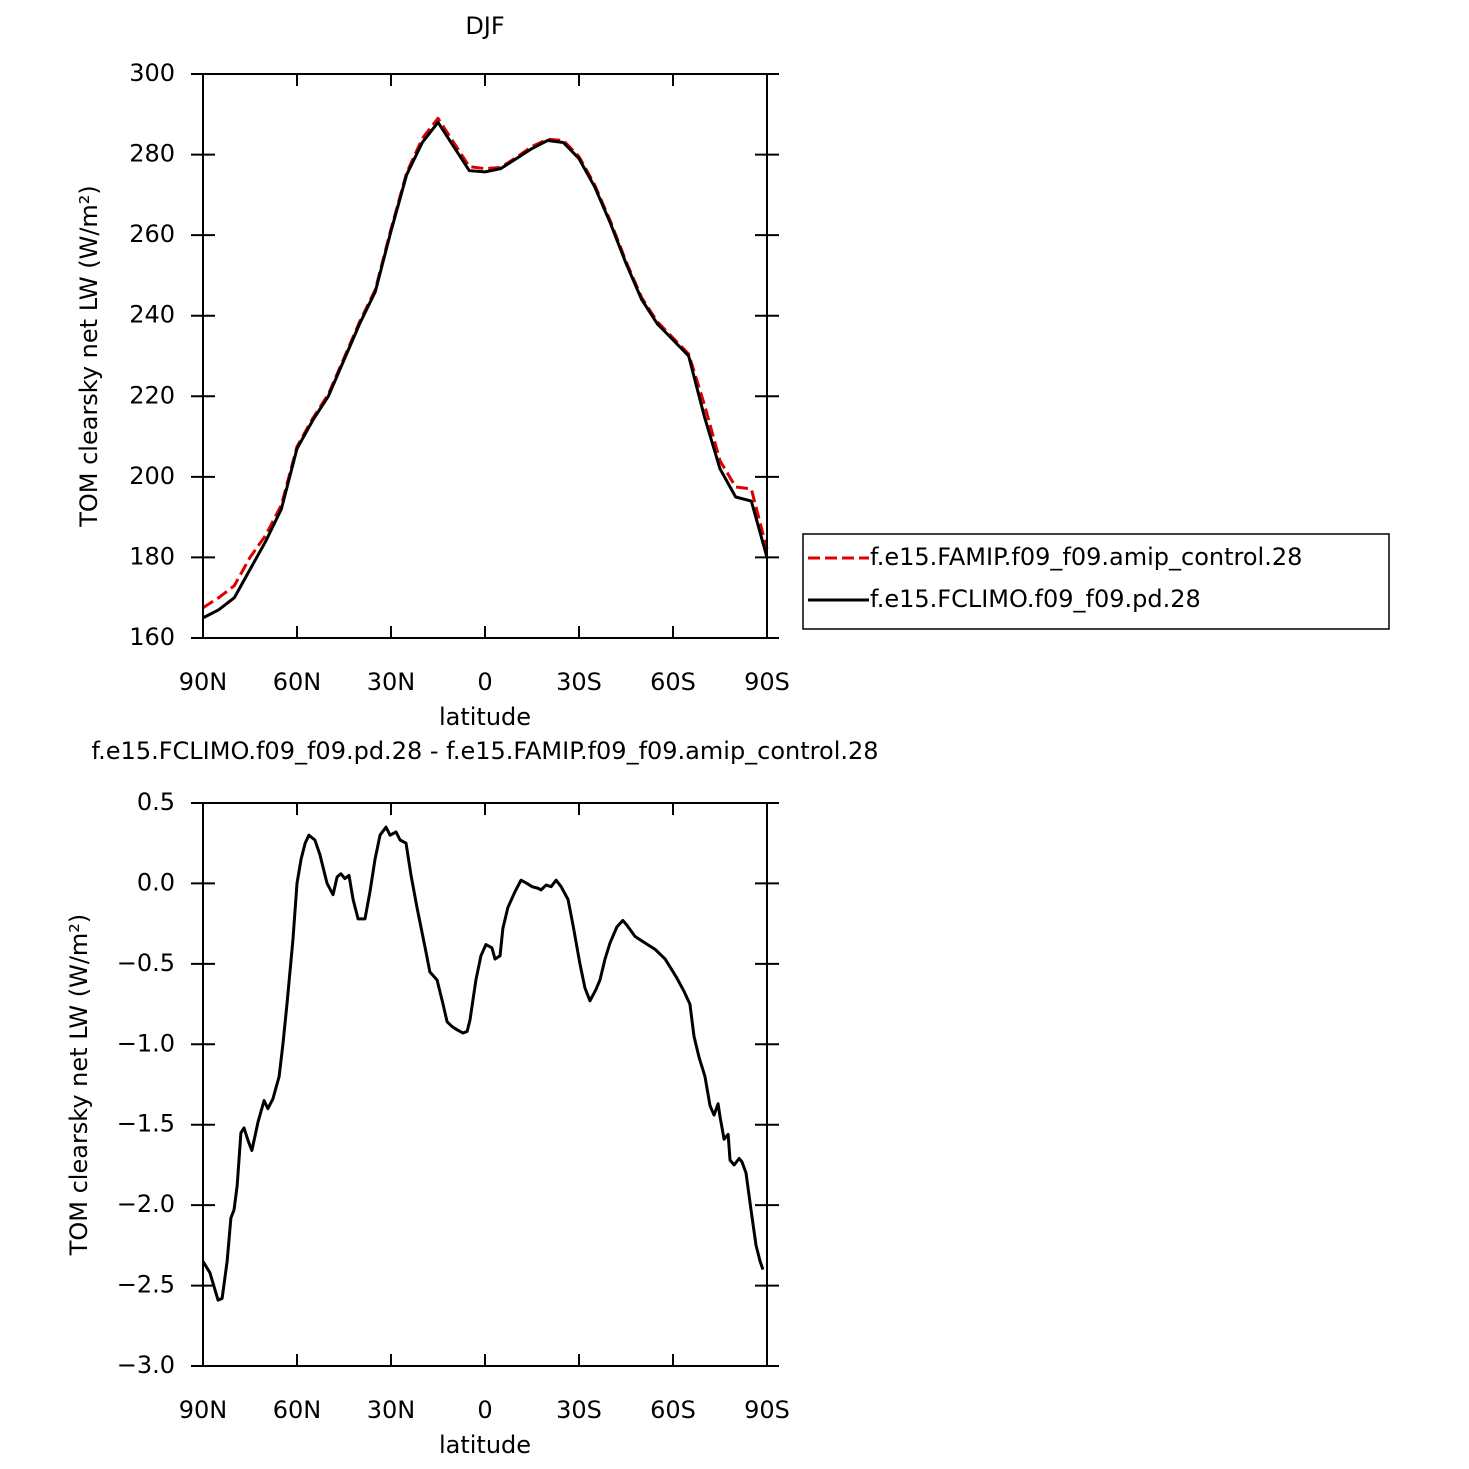 The height and width of the screenshot is (1469, 1469). I want to click on y-tick-label: −1.0, so click(146, 1043).